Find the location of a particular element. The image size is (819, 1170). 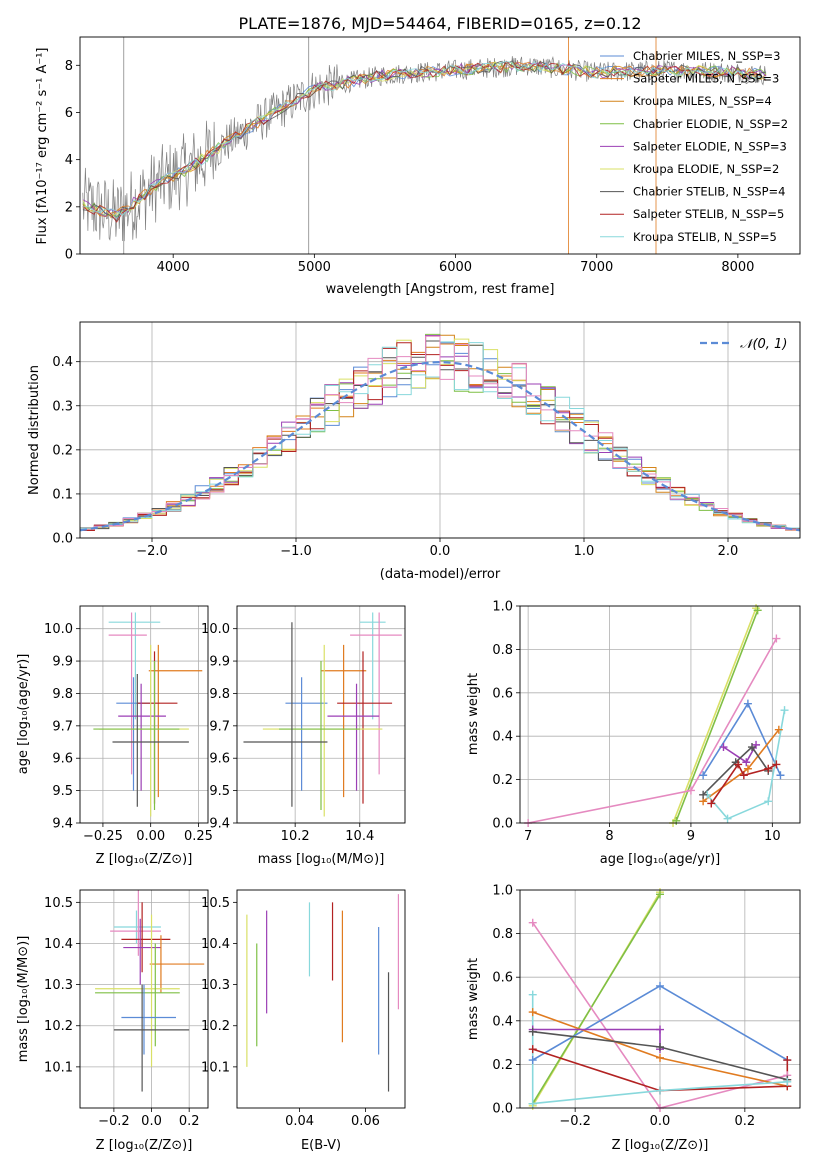

x-tick-label: 7000 is located at coordinates (596, 267).